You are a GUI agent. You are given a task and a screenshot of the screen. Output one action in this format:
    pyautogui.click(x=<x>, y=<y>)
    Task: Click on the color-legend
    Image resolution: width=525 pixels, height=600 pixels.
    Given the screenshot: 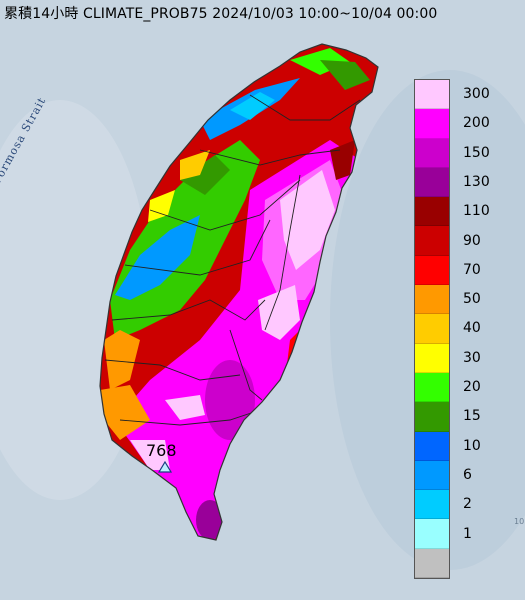 What is the action you would take?
    pyautogui.click(x=432, y=329)
    